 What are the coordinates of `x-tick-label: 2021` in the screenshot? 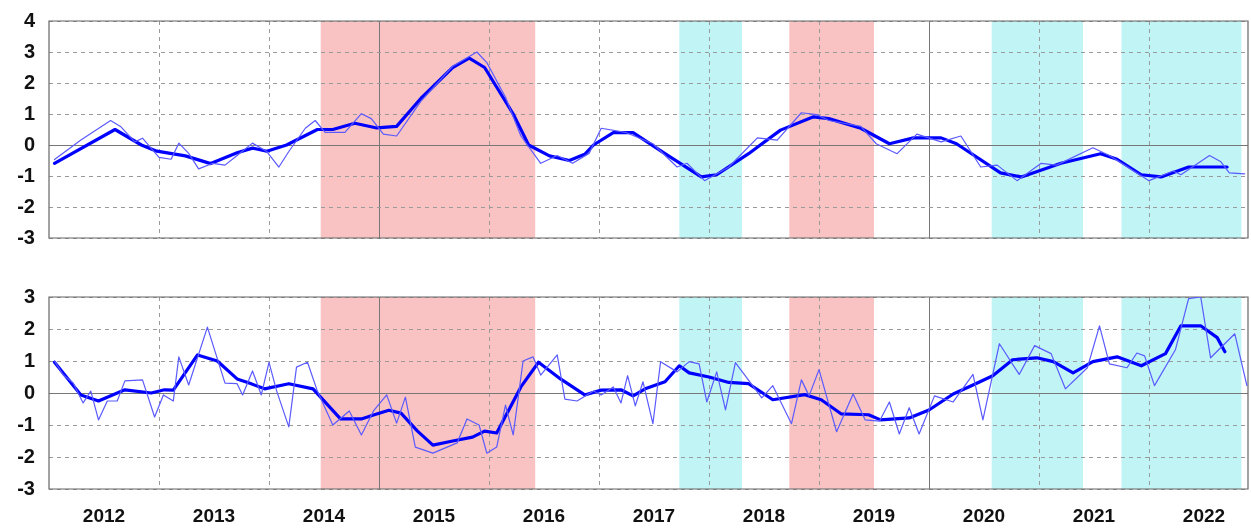 It's located at (1094, 515).